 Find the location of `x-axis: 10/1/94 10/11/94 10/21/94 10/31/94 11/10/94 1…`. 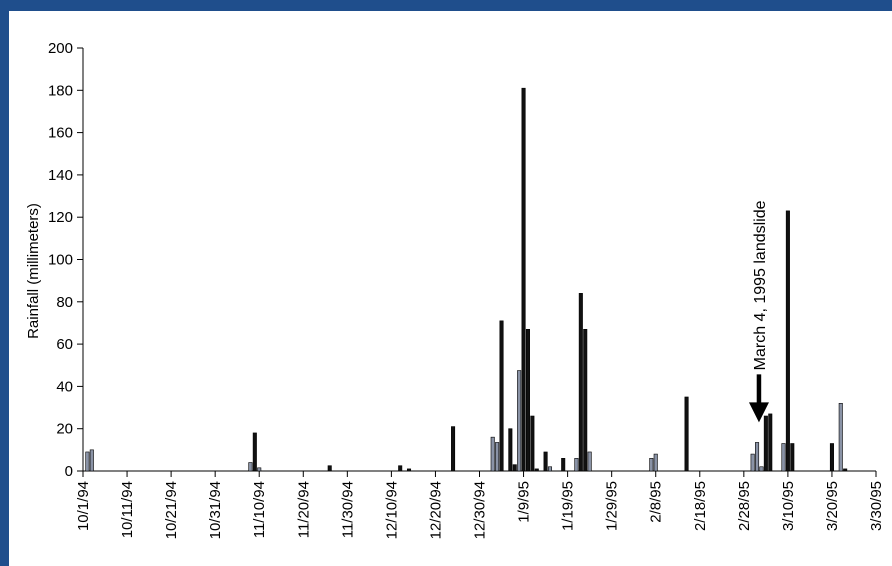

x-axis: 10/1/94 10/11/94 10/21/94 10/31/94 11/10/94 1… is located at coordinates (480, 504).